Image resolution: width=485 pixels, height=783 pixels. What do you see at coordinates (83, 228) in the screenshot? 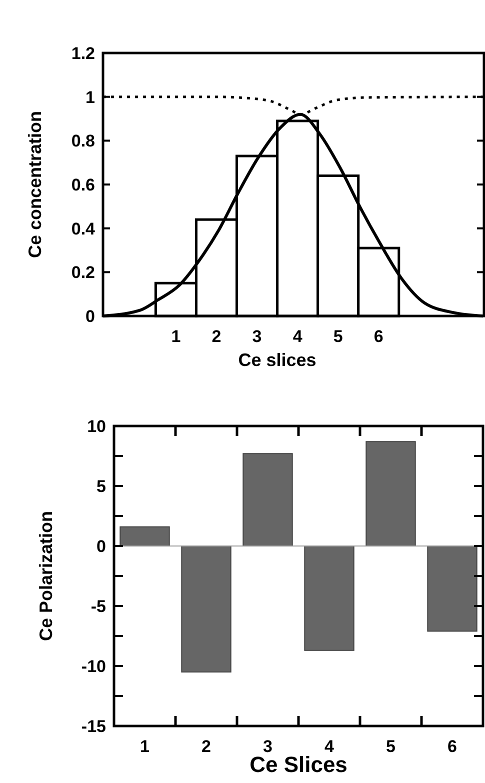
I see `y-tick-label: 0.4` at bounding box center [83, 228].